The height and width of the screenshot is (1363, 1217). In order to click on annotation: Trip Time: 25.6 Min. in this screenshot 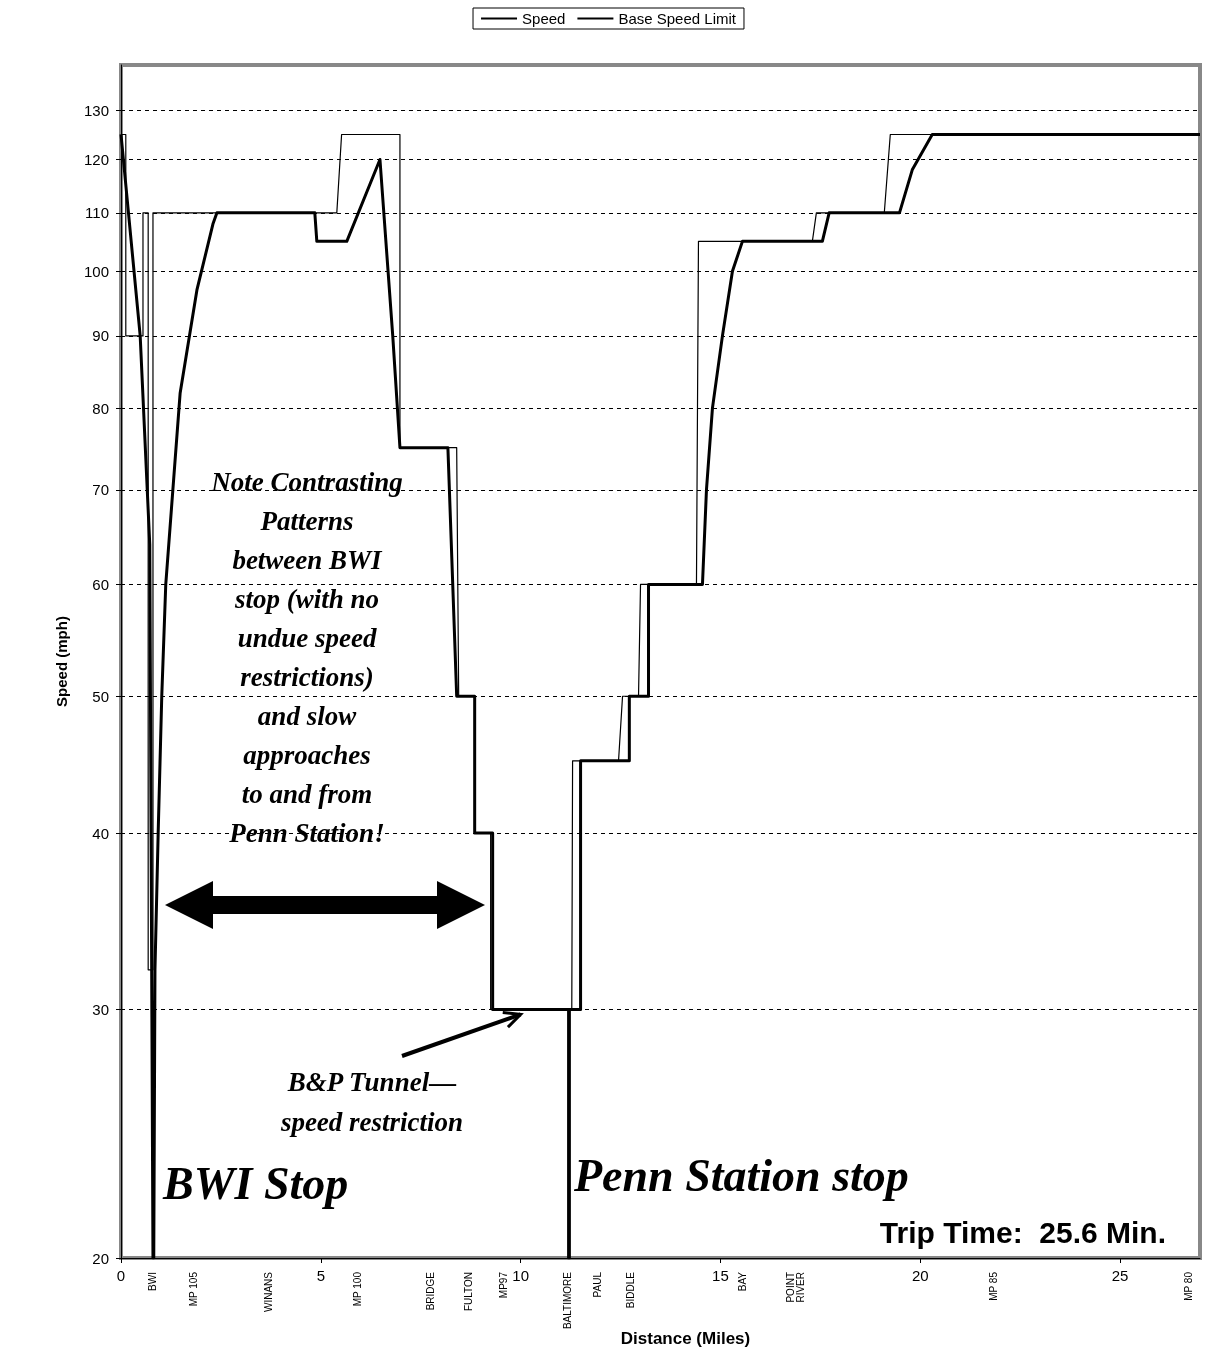, I will do `click(1022, 1232)`.